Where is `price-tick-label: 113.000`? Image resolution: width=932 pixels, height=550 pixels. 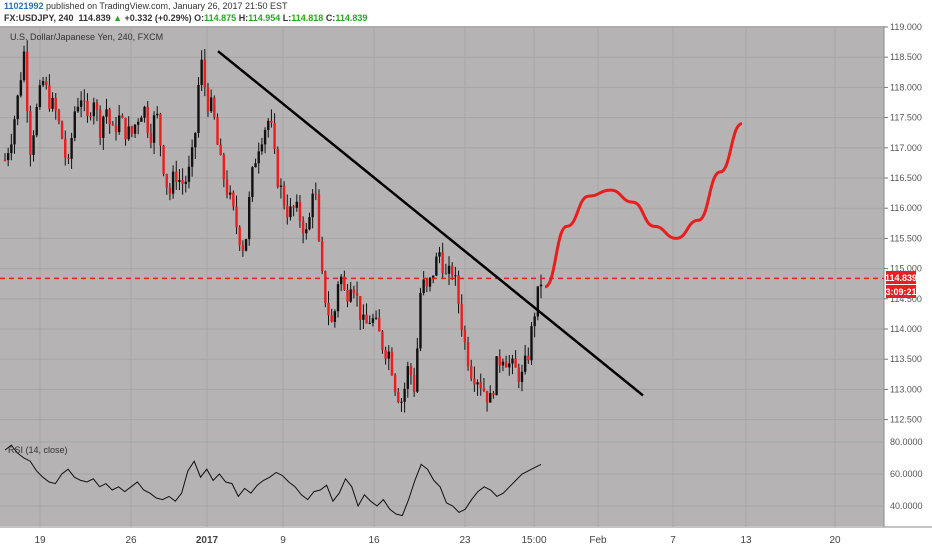 price-tick-label: 113.000 is located at coordinates (906, 389).